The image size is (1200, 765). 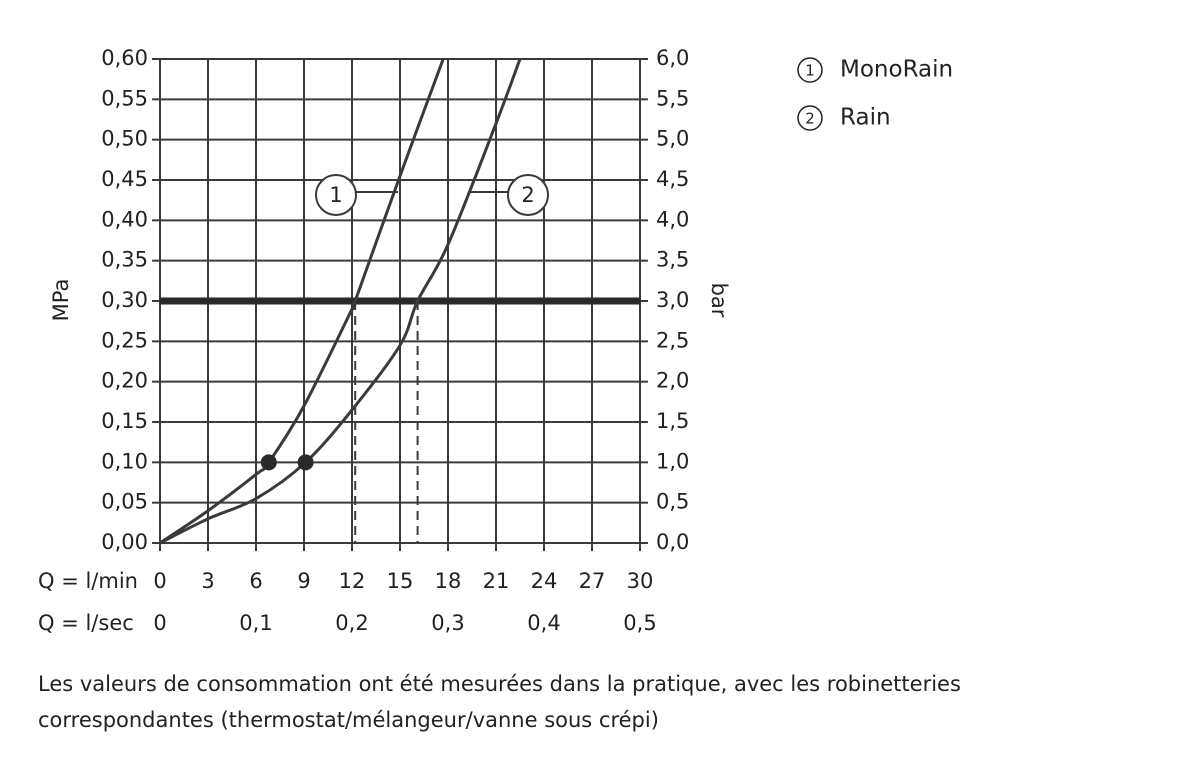 What do you see at coordinates (672, 219) in the screenshot?
I see `y2-tick-label: 4,0` at bounding box center [672, 219].